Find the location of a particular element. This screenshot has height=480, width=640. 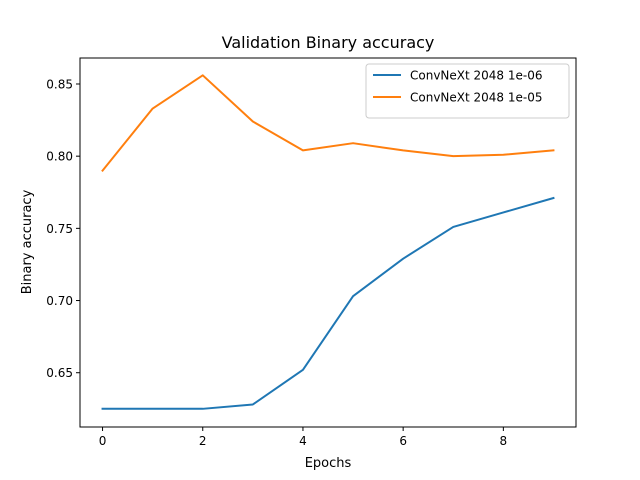

y-tick-label: 0.65 is located at coordinates (59, 373).